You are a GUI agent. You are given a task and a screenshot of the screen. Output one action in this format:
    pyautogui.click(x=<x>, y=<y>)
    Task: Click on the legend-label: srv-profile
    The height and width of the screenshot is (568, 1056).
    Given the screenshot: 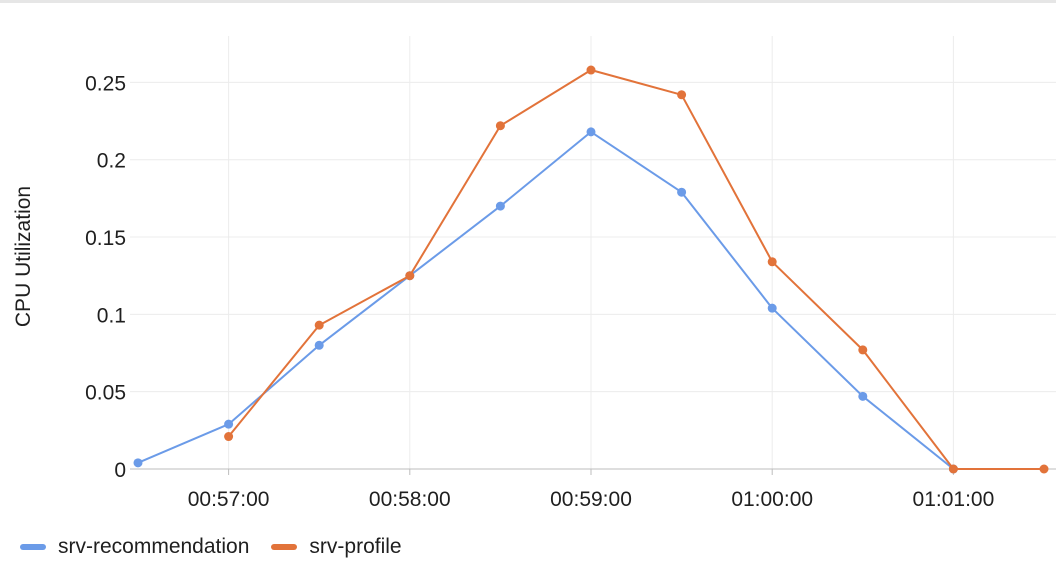 What is the action you would take?
    pyautogui.click(x=355, y=546)
    